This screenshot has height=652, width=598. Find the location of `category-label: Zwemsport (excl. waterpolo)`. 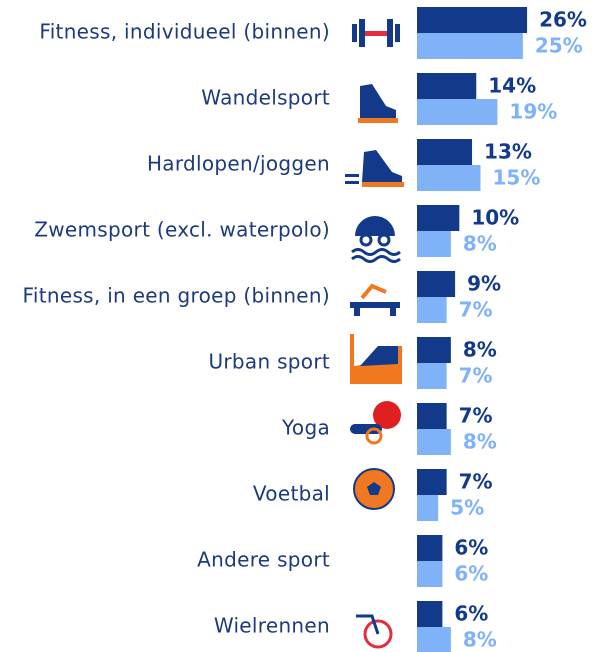

category-label: Zwemsport (excl. waterpolo) is located at coordinates (182, 230).